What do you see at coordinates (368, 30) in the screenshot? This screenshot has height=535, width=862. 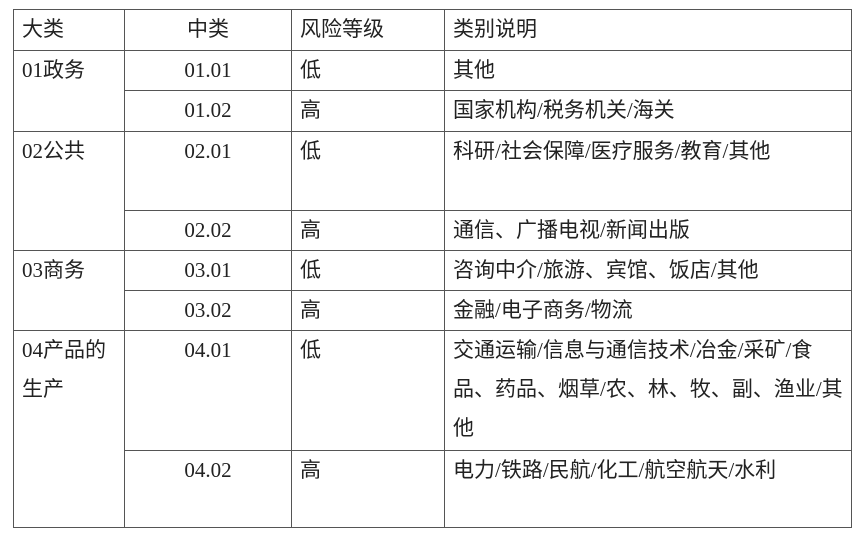 I see `header-risk-level: 风险等级` at bounding box center [368, 30].